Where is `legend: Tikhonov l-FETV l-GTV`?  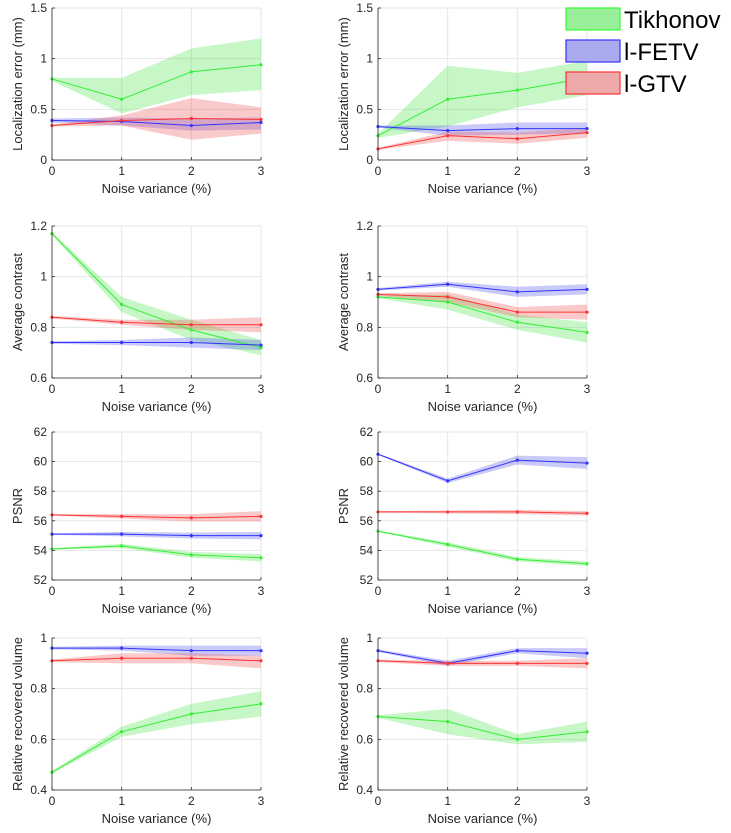 legend: Tikhonov l-FETV l-GTV is located at coordinates (643, 52).